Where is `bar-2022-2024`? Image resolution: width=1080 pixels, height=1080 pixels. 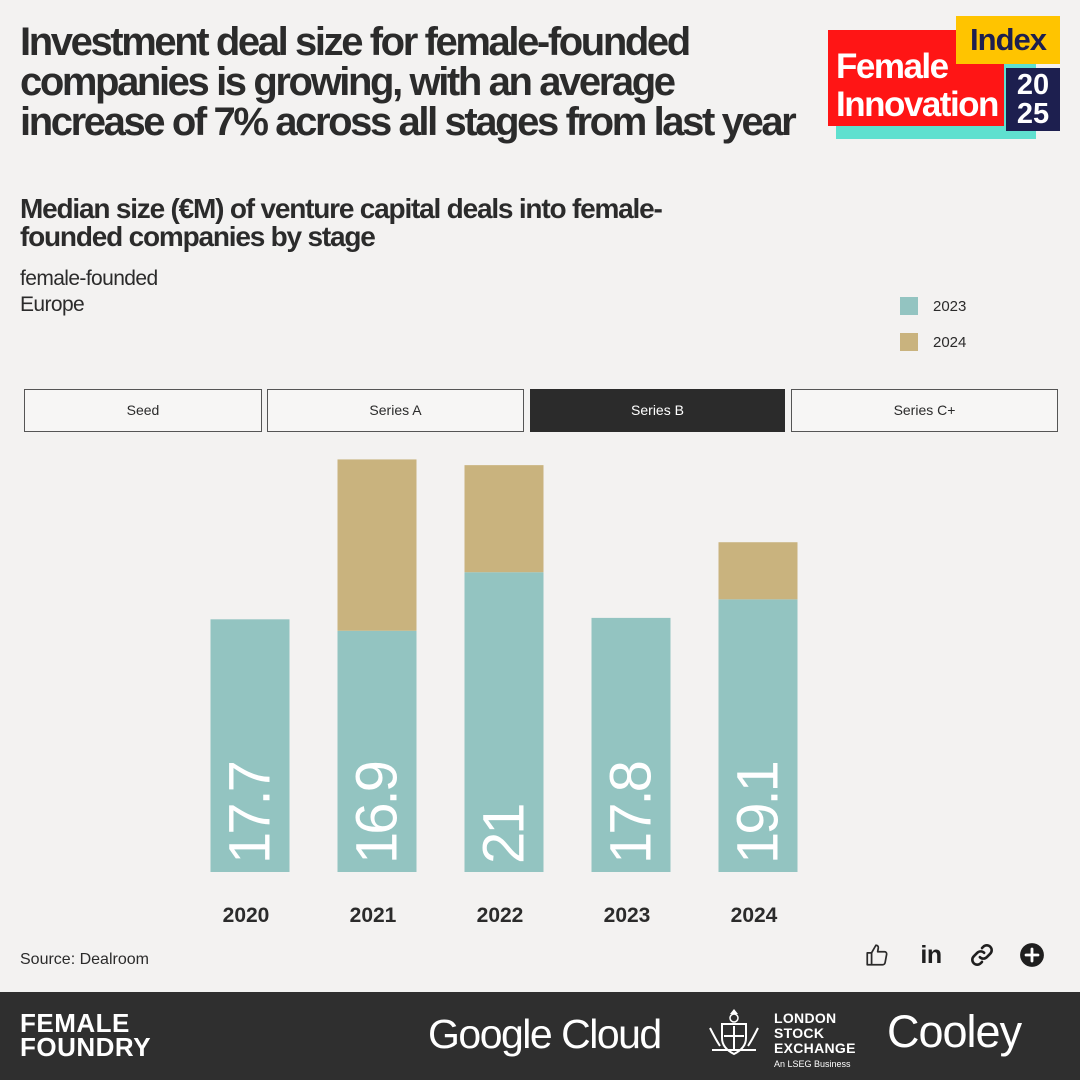 bar-2022-2024 is located at coordinates (504, 519).